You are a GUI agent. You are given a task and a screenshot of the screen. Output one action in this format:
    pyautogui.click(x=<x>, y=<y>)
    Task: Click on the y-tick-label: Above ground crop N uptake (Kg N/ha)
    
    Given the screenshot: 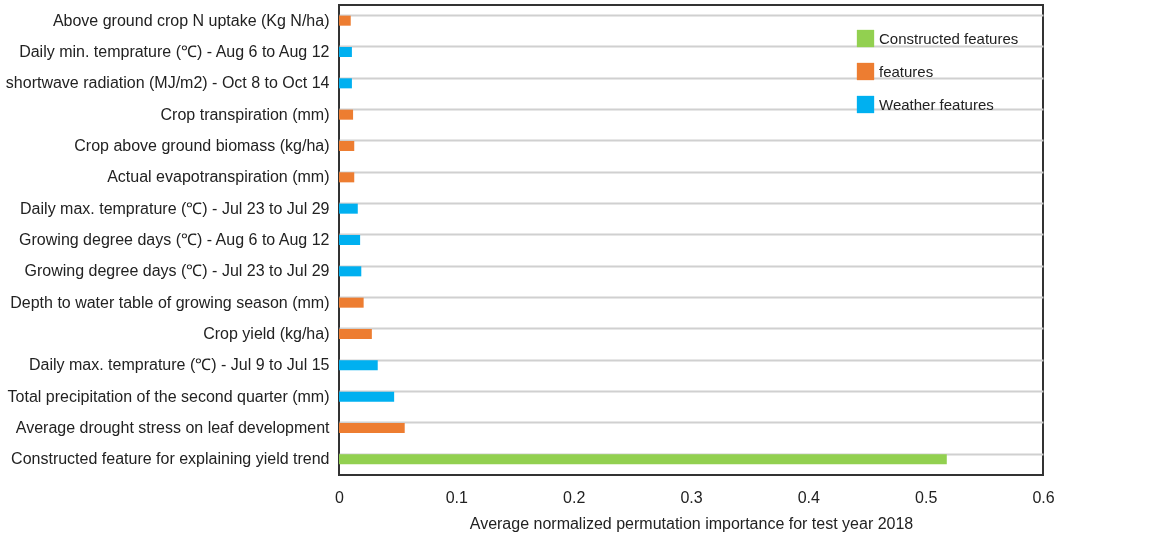 What is the action you would take?
    pyautogui.click(x=191, y=20)
    